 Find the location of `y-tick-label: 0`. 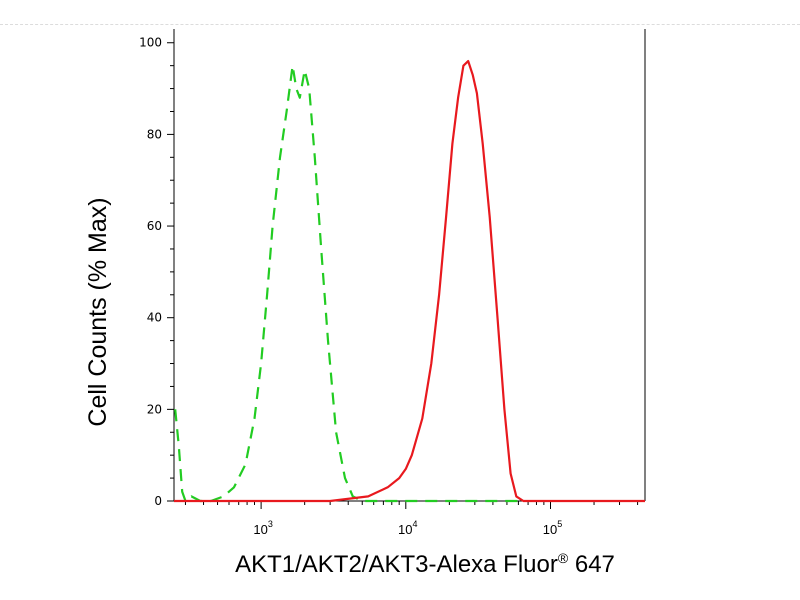

y-tick-label: 0 is located at coordinates (158, 501).